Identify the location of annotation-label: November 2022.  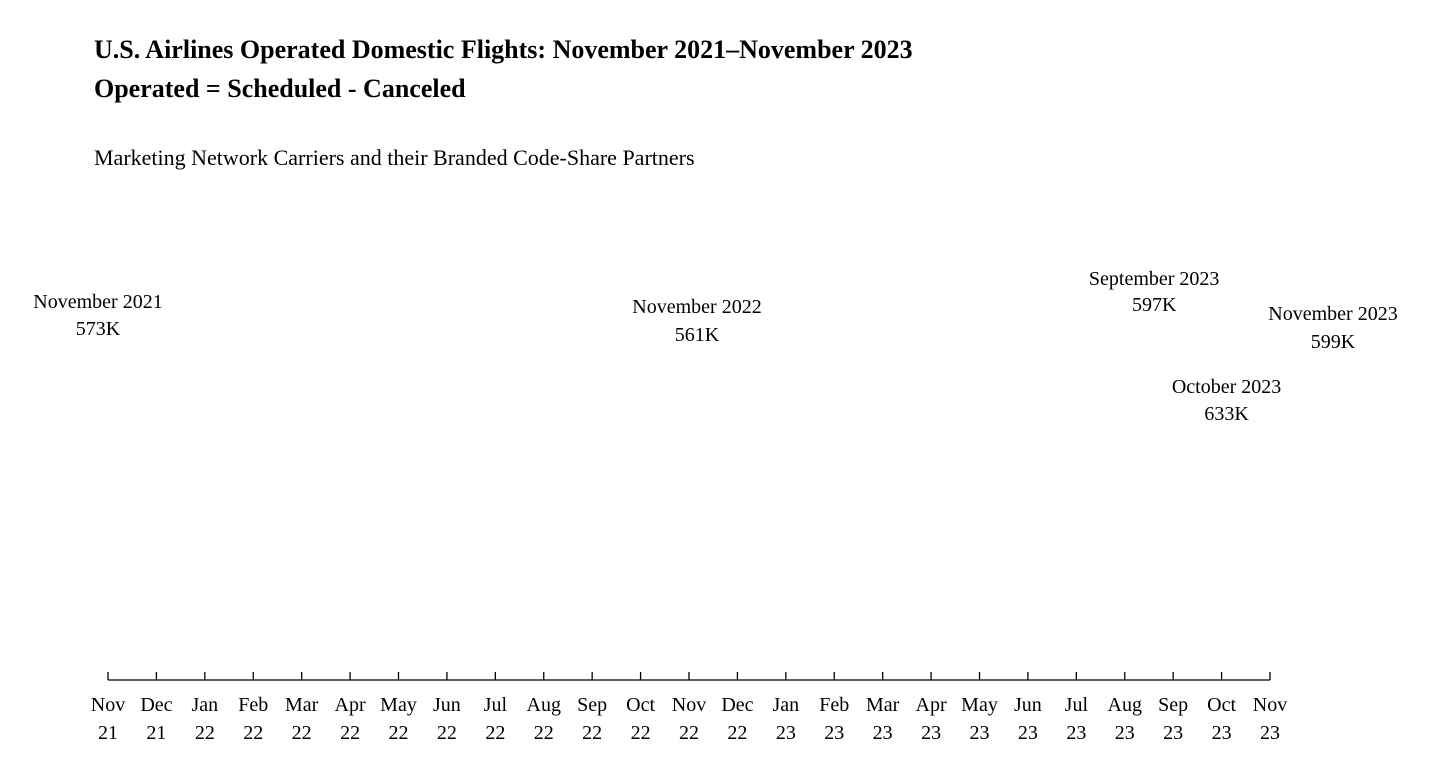
(696, 307).